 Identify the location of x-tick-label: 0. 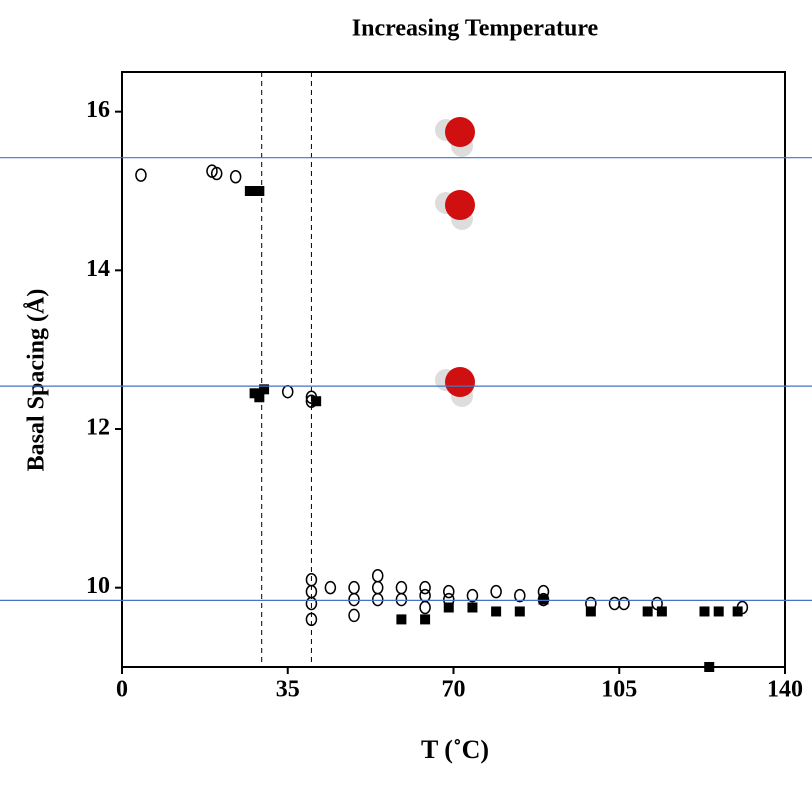
(122, 690).